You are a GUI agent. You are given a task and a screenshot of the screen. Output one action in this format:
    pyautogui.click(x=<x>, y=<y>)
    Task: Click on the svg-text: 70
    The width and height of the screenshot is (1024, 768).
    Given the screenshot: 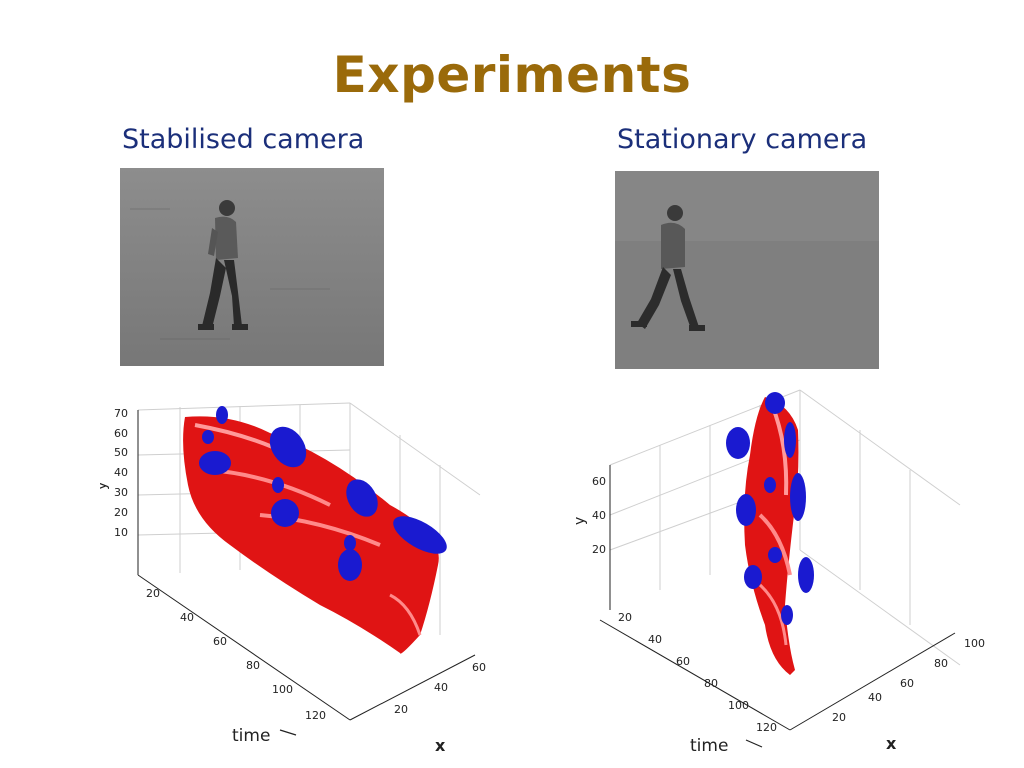 What is the action you would take?
    pyautogui.click(x=121, y=413)
    